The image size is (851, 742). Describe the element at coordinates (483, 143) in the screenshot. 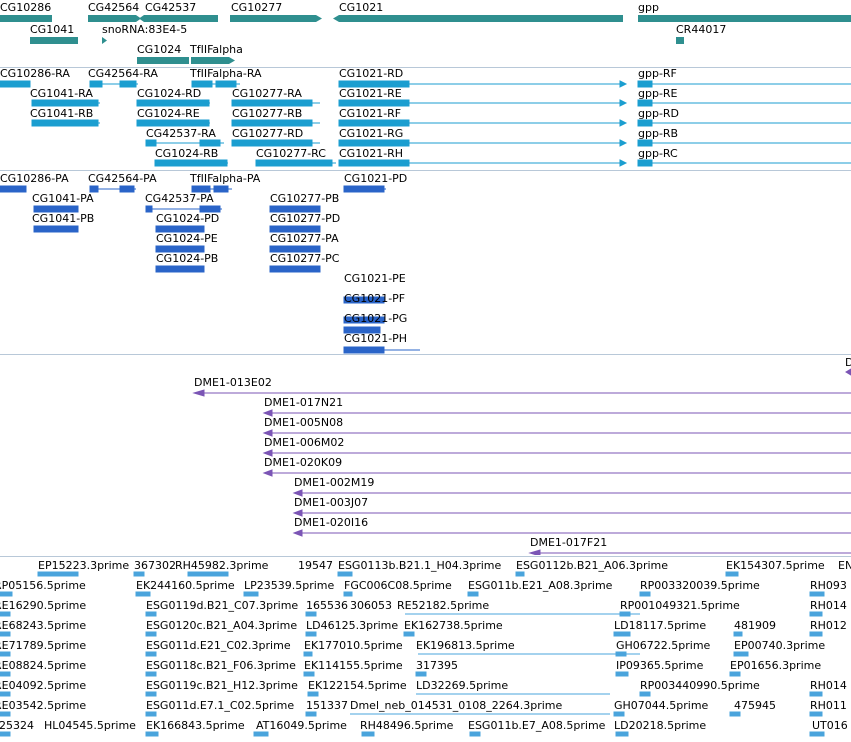

I see `transcript-CG1021-RG` at that location.